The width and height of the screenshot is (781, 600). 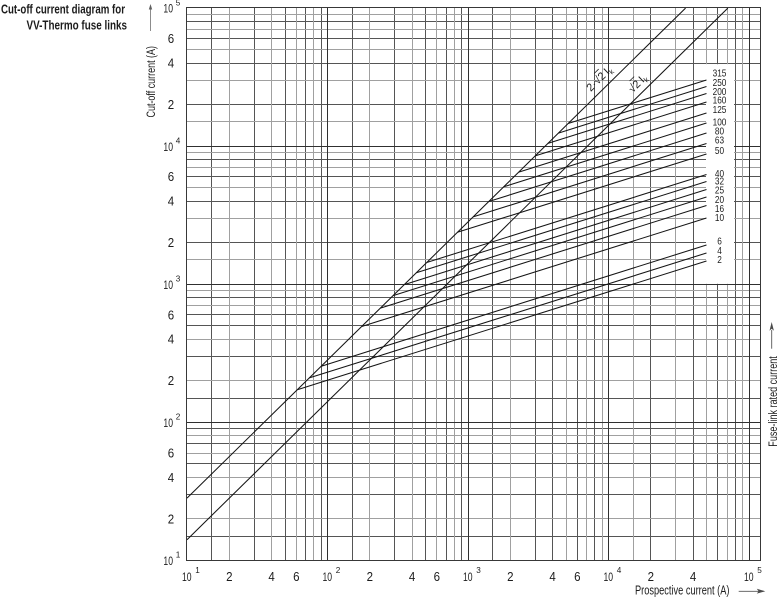 What do you see at coordinates (719, 182) in the screenshot?
I see `svg-text: 32` at bounding box center [719, 182].